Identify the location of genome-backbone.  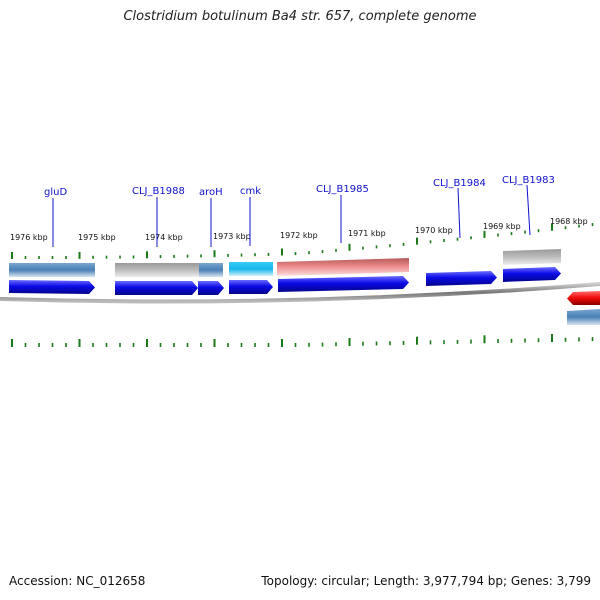
(300, 293).